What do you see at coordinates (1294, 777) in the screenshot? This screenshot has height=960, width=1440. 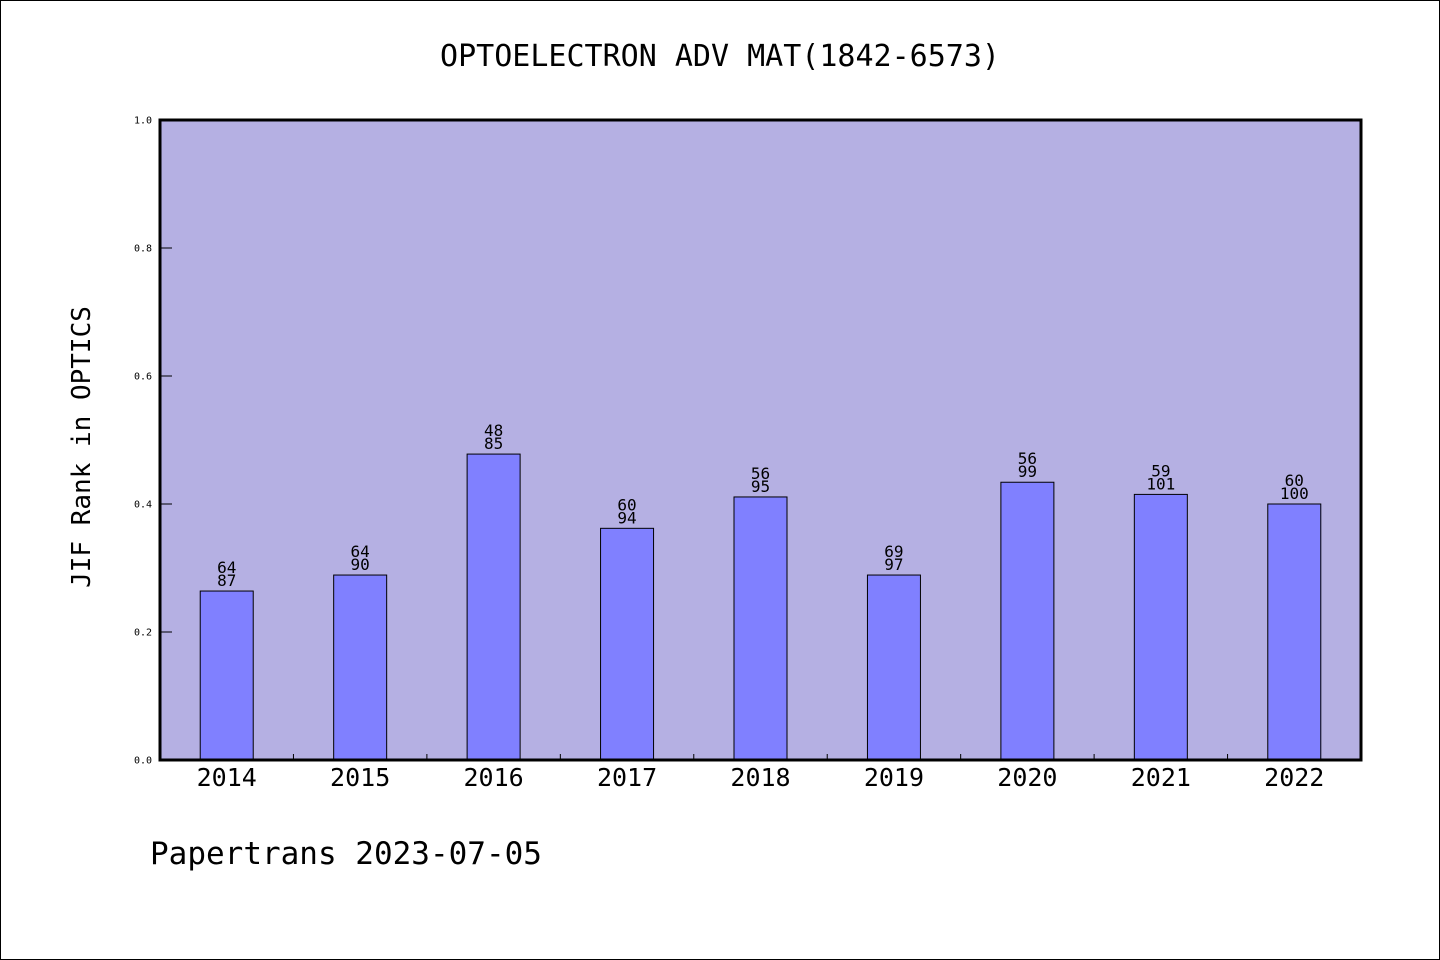 I see `x-tick-label: 2022` at bounding box center [1294, 777].